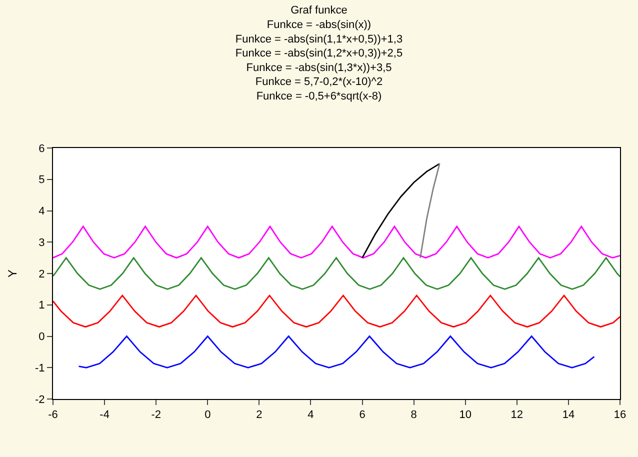 The image size is (638, 457). I want to click on x-tick-label: 10, so click(465, 415).